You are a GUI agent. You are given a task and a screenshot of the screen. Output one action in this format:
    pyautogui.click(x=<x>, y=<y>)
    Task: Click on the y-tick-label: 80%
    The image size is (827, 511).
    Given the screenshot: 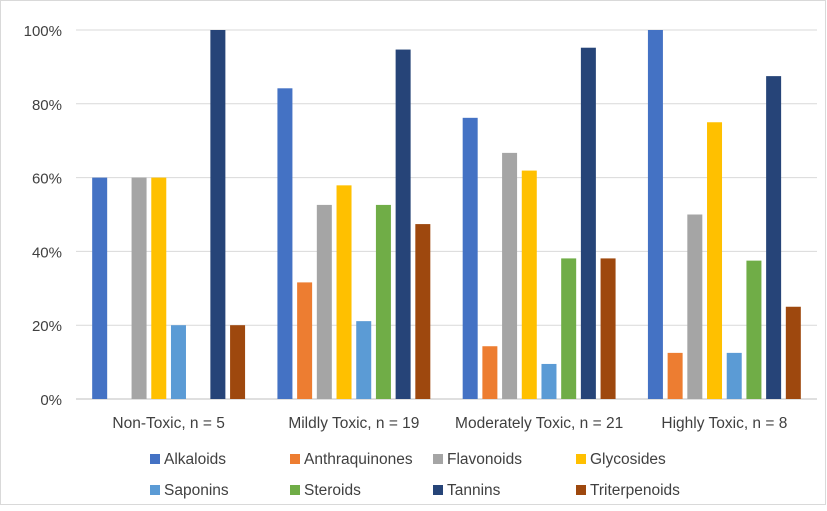 What is the action you would take?
    pyautogui.click(x=47, y=105)
    